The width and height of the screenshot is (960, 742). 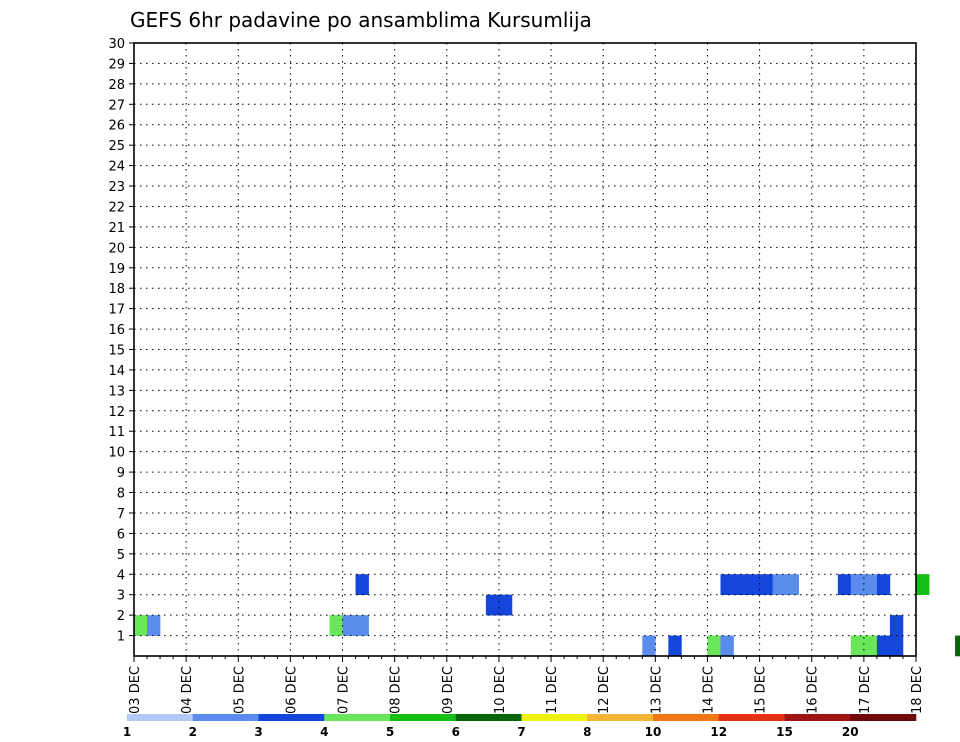 What do you see at coordinates (116, 351) in the screenshot?
I see `y-tick-label: 15` at bounding box center [116, 351].